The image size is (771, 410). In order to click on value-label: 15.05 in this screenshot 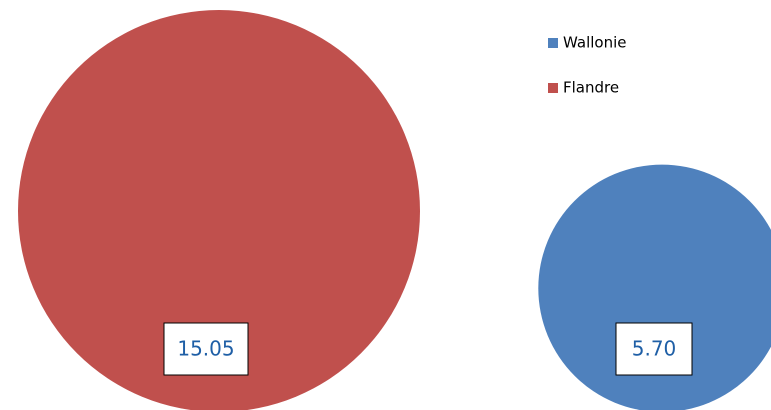, I will do `click(205, 349)`.